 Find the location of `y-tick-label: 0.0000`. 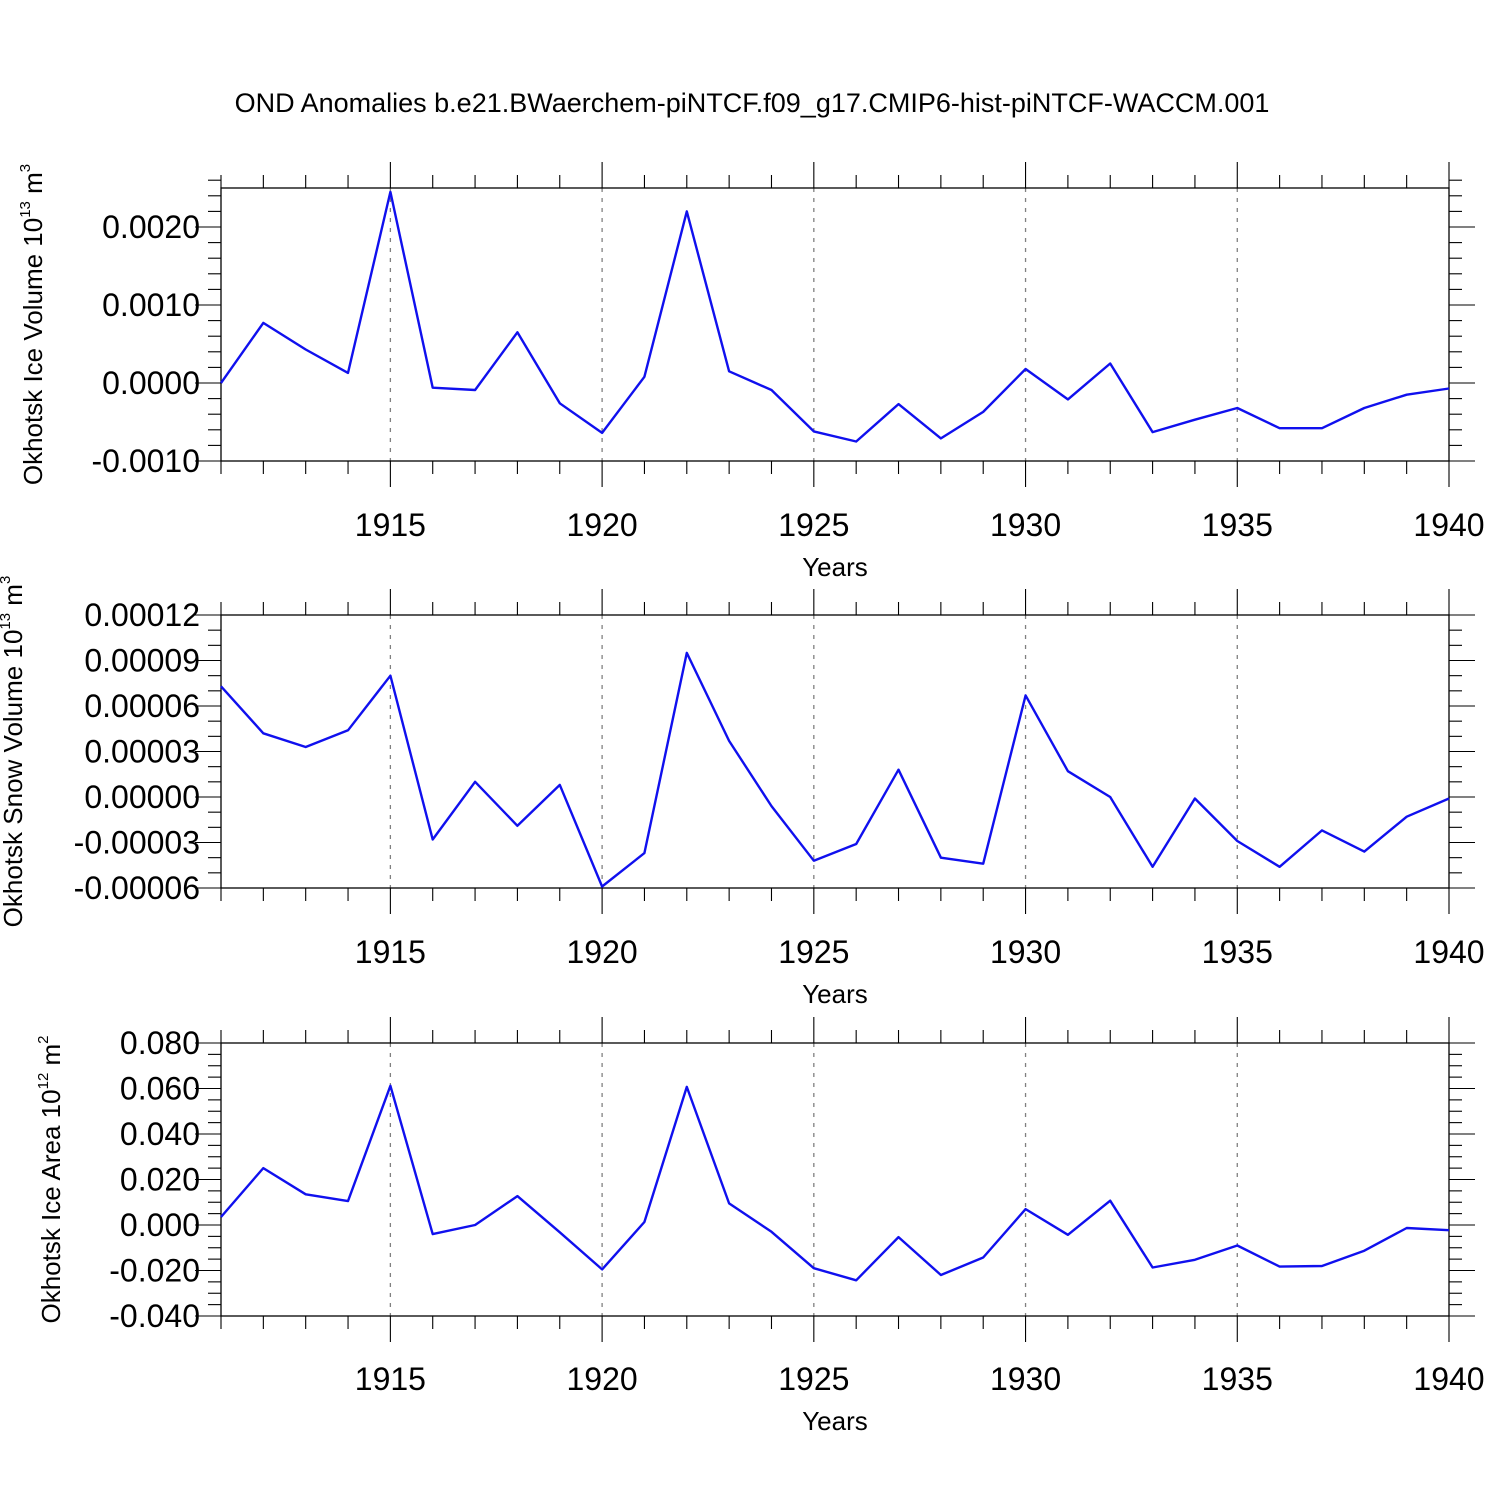

y-tick-label: 0.0000 is located at coordinates (151, 383).